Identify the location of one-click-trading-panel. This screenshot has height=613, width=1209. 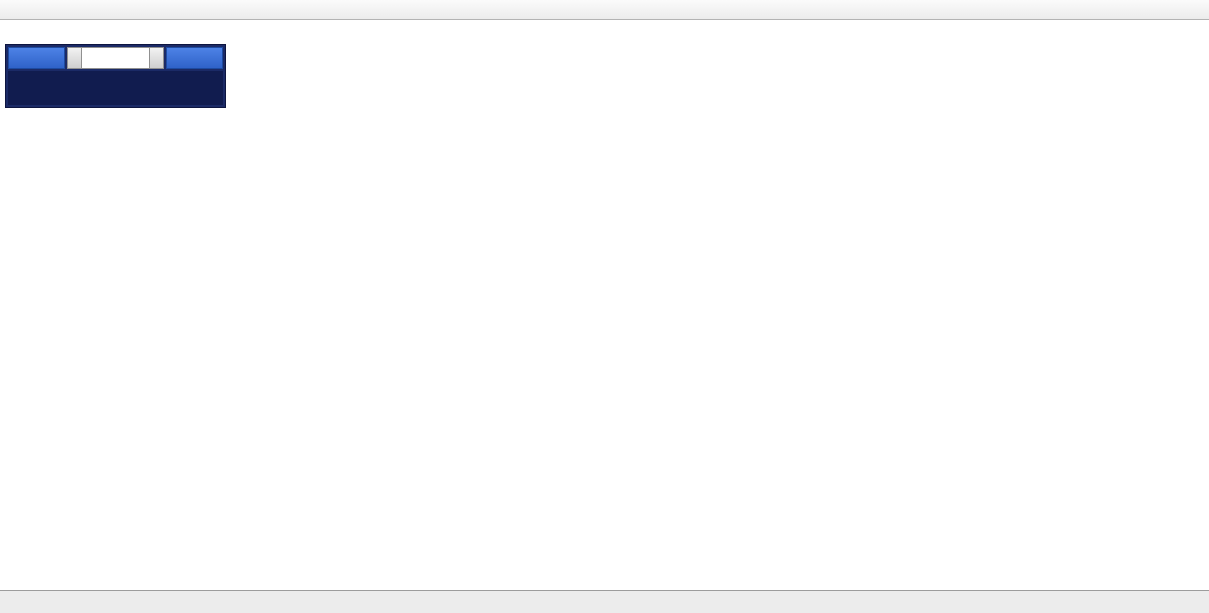
(115, 76).